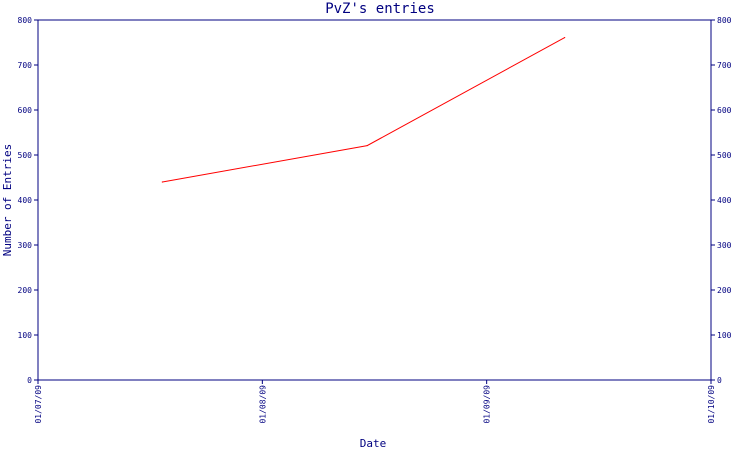 The width and height of the screenshot is (750, 450). I want to click on y-tick-label: 800, so click(25, 20).